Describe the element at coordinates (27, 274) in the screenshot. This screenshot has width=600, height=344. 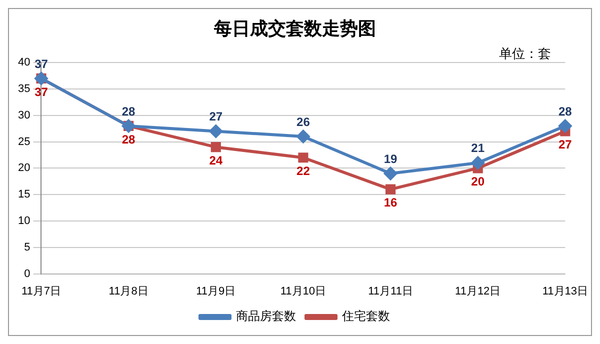
I see `y-tick-label: 0` at that location.